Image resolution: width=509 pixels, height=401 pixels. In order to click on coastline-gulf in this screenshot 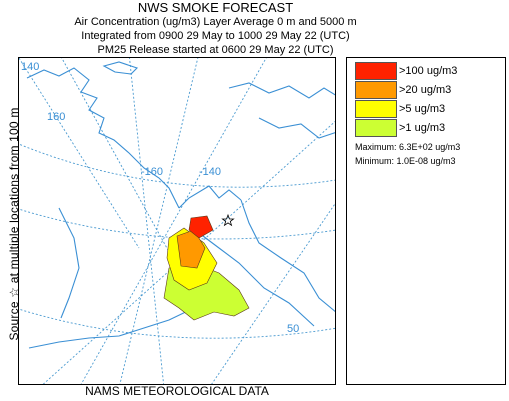, I will do `click(256, 279)`.